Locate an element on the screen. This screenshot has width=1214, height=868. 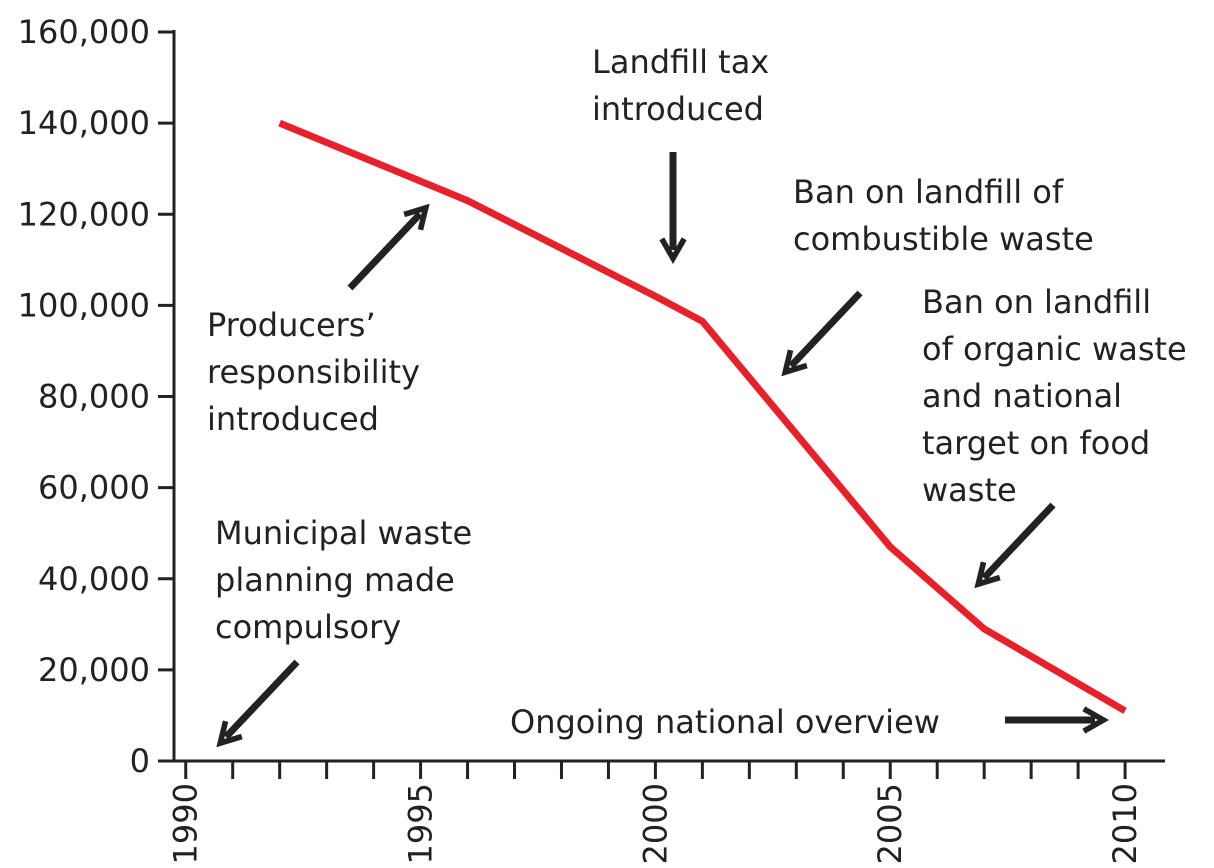
y-tick-label: 20,000 is located at coordinates (94, 670).